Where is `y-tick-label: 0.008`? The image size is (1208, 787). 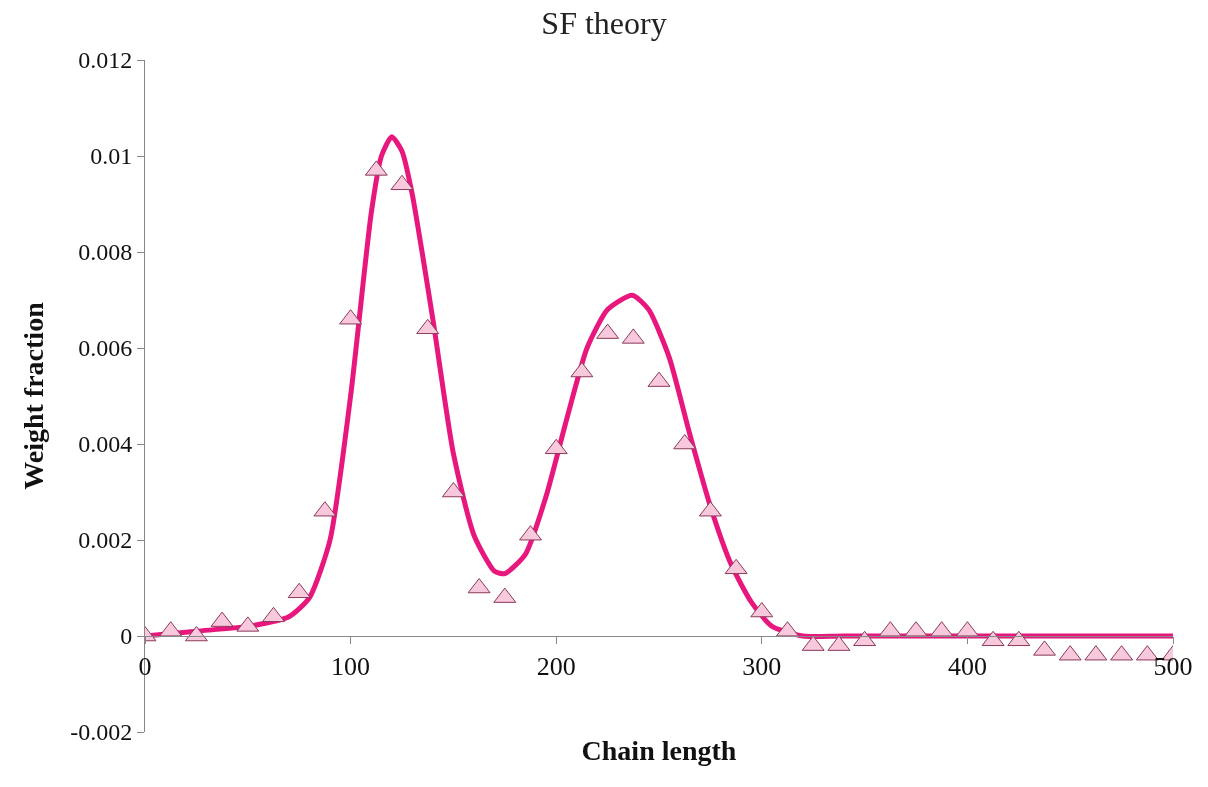 y-tick-label: 0.008 is located at coordinates (105, 252).